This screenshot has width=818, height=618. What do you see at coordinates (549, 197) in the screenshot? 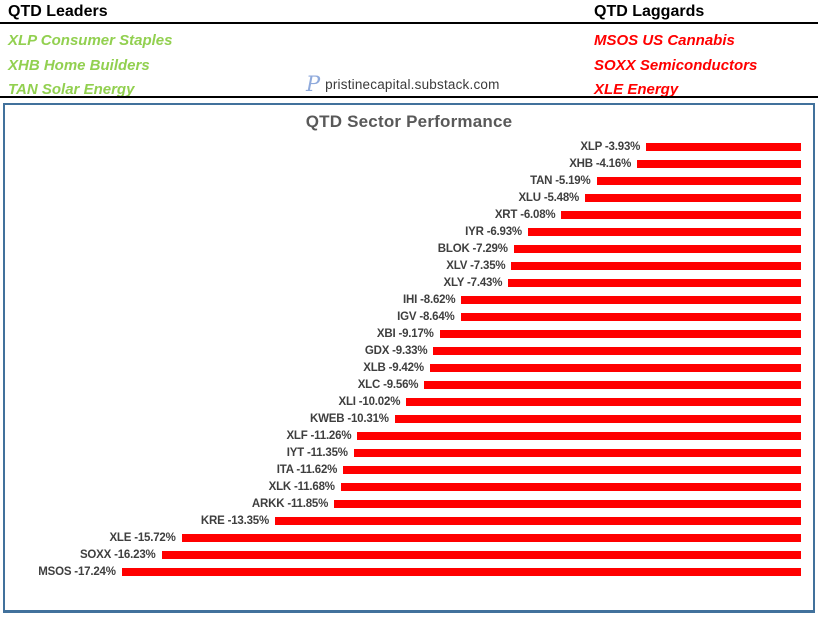
I see `bar-label: XLU -5.48%` at bounding box center [549, 197].